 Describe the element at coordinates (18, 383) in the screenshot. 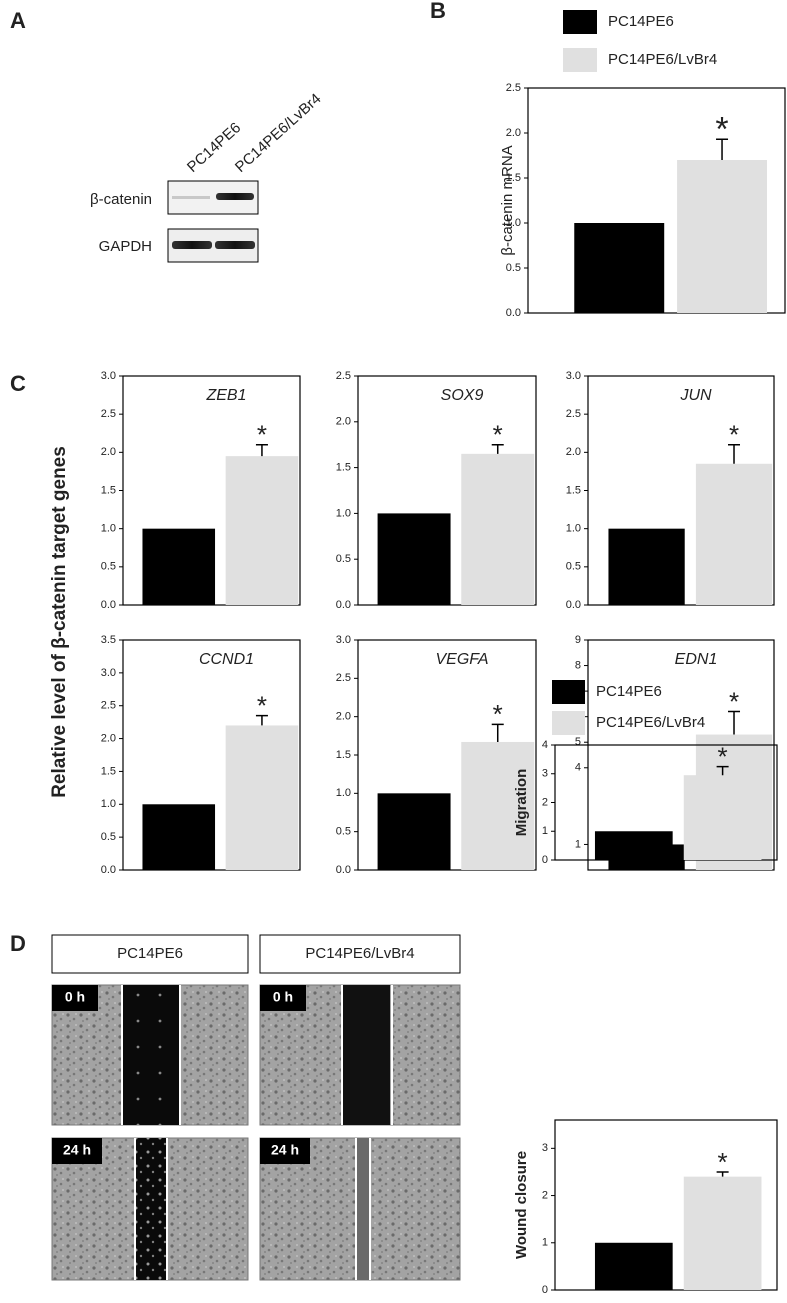

I see `panel-label: C` at that location.